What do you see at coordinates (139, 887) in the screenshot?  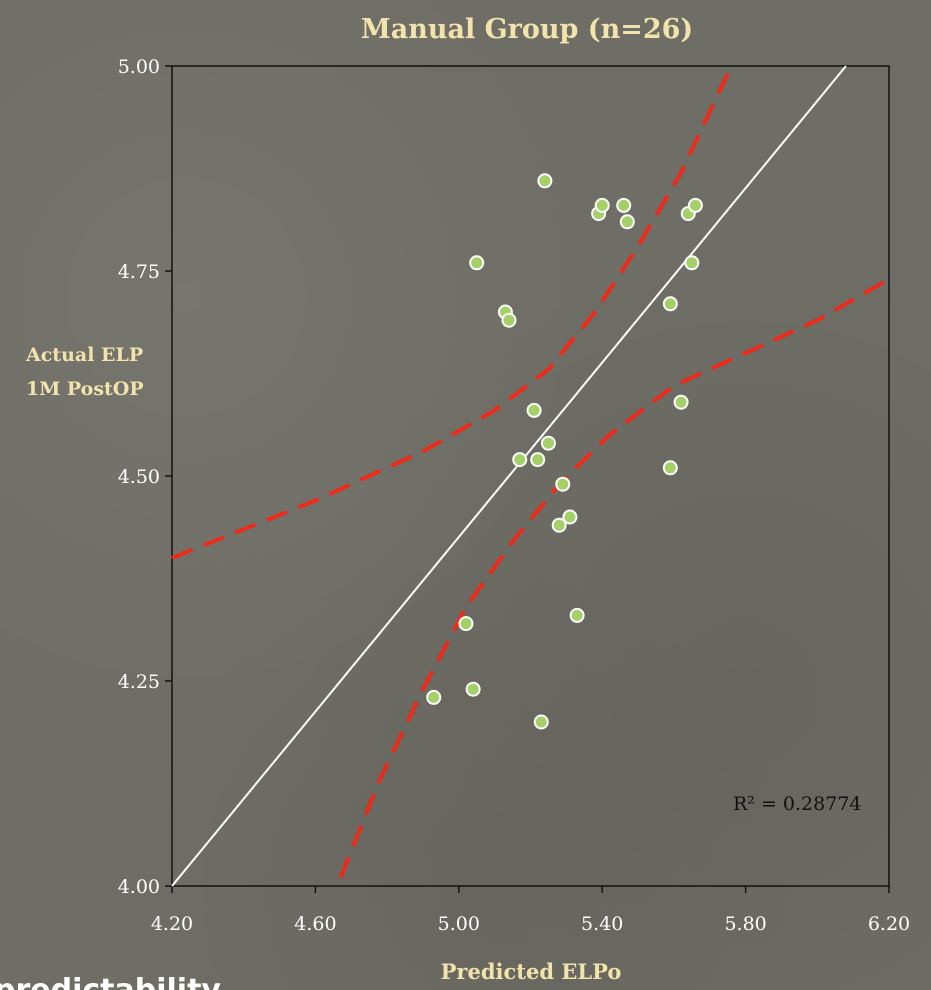 I see `y-tick-label: 4.00` at bounding box center [139, 887].